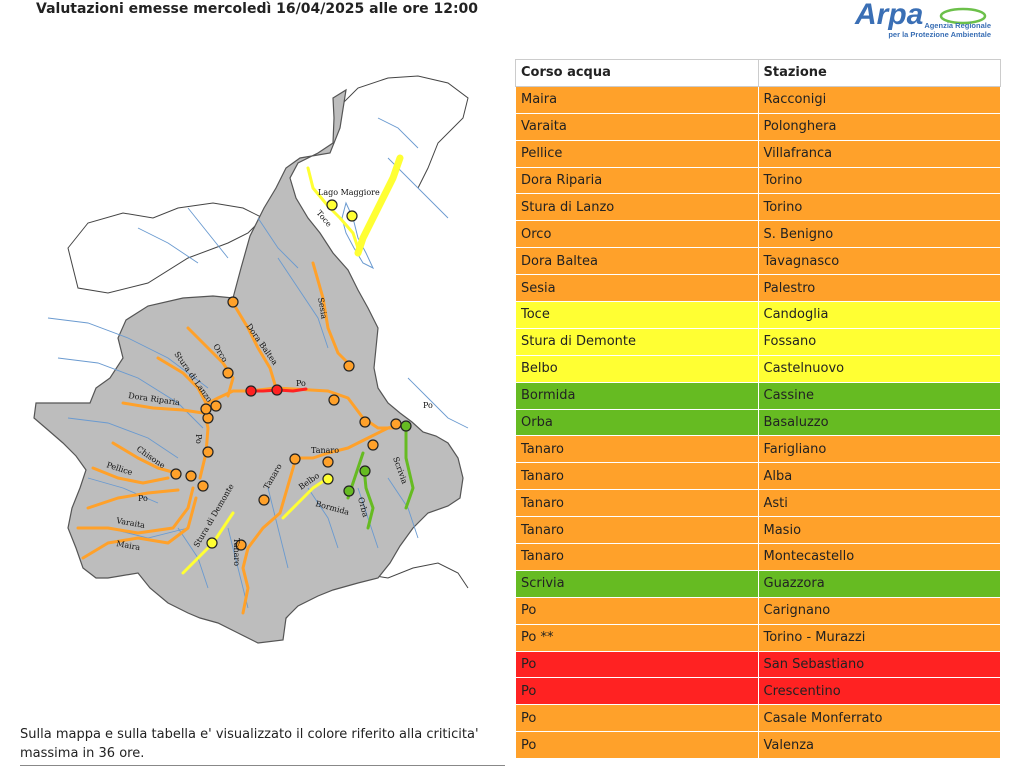  I want to click on cell-stazione: Farigliano, so click(879, 449).